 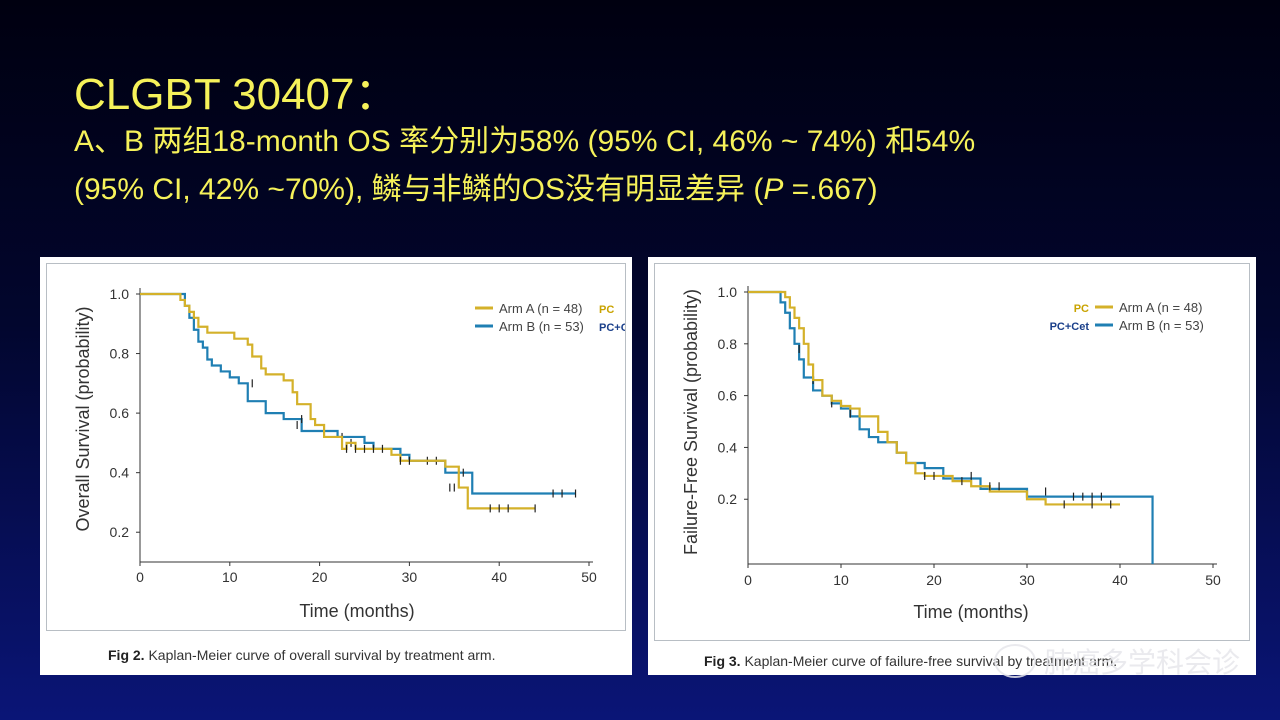 I want to click on y-axis-title: Overall Survival (probability), so click(x=83, y=418).